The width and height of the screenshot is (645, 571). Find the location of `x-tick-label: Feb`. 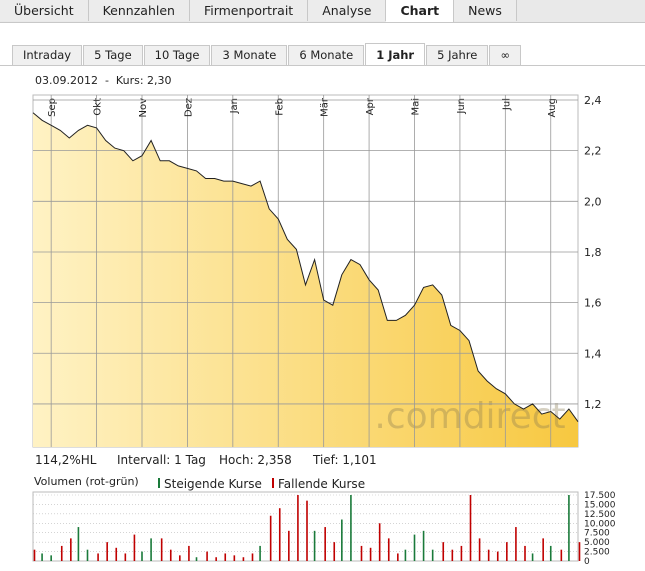

x-tick-label: Feb is located at coordinates (279, 107).